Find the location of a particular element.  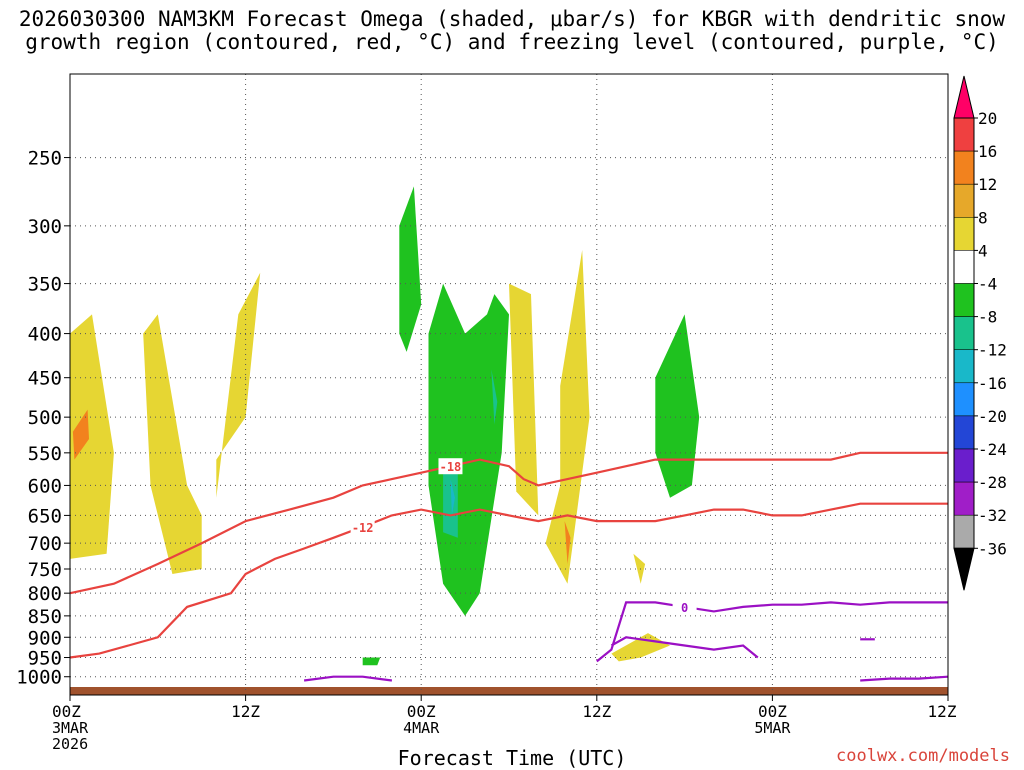

y-tick-label: 500 is located at coordinates (45, 418).